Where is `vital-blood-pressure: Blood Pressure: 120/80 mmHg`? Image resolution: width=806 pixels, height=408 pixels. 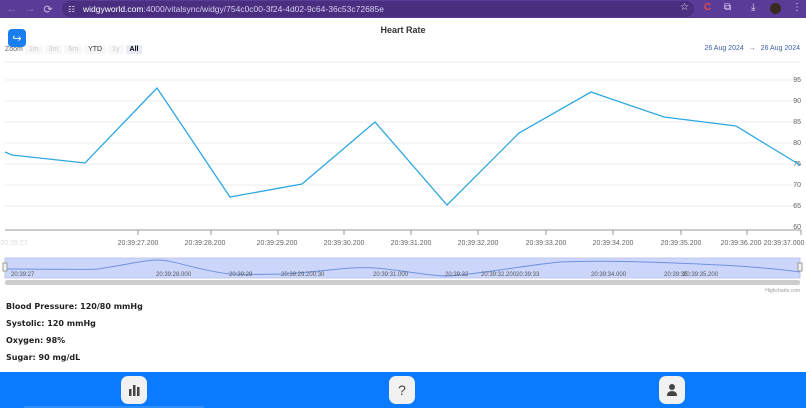 vital-blood-pressure: Blood Pressure: 120/80 mmHg is located at coordinates (74, 306).